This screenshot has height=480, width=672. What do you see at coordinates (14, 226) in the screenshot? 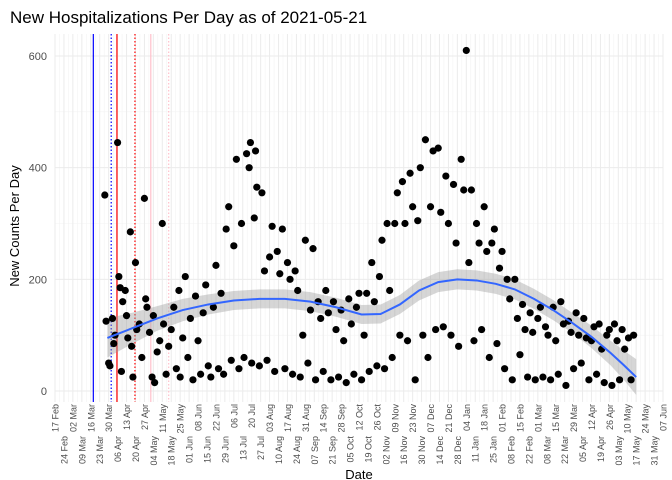
I see `y-axis-label: New Counts Per Day` at bounding box center [14, 226].